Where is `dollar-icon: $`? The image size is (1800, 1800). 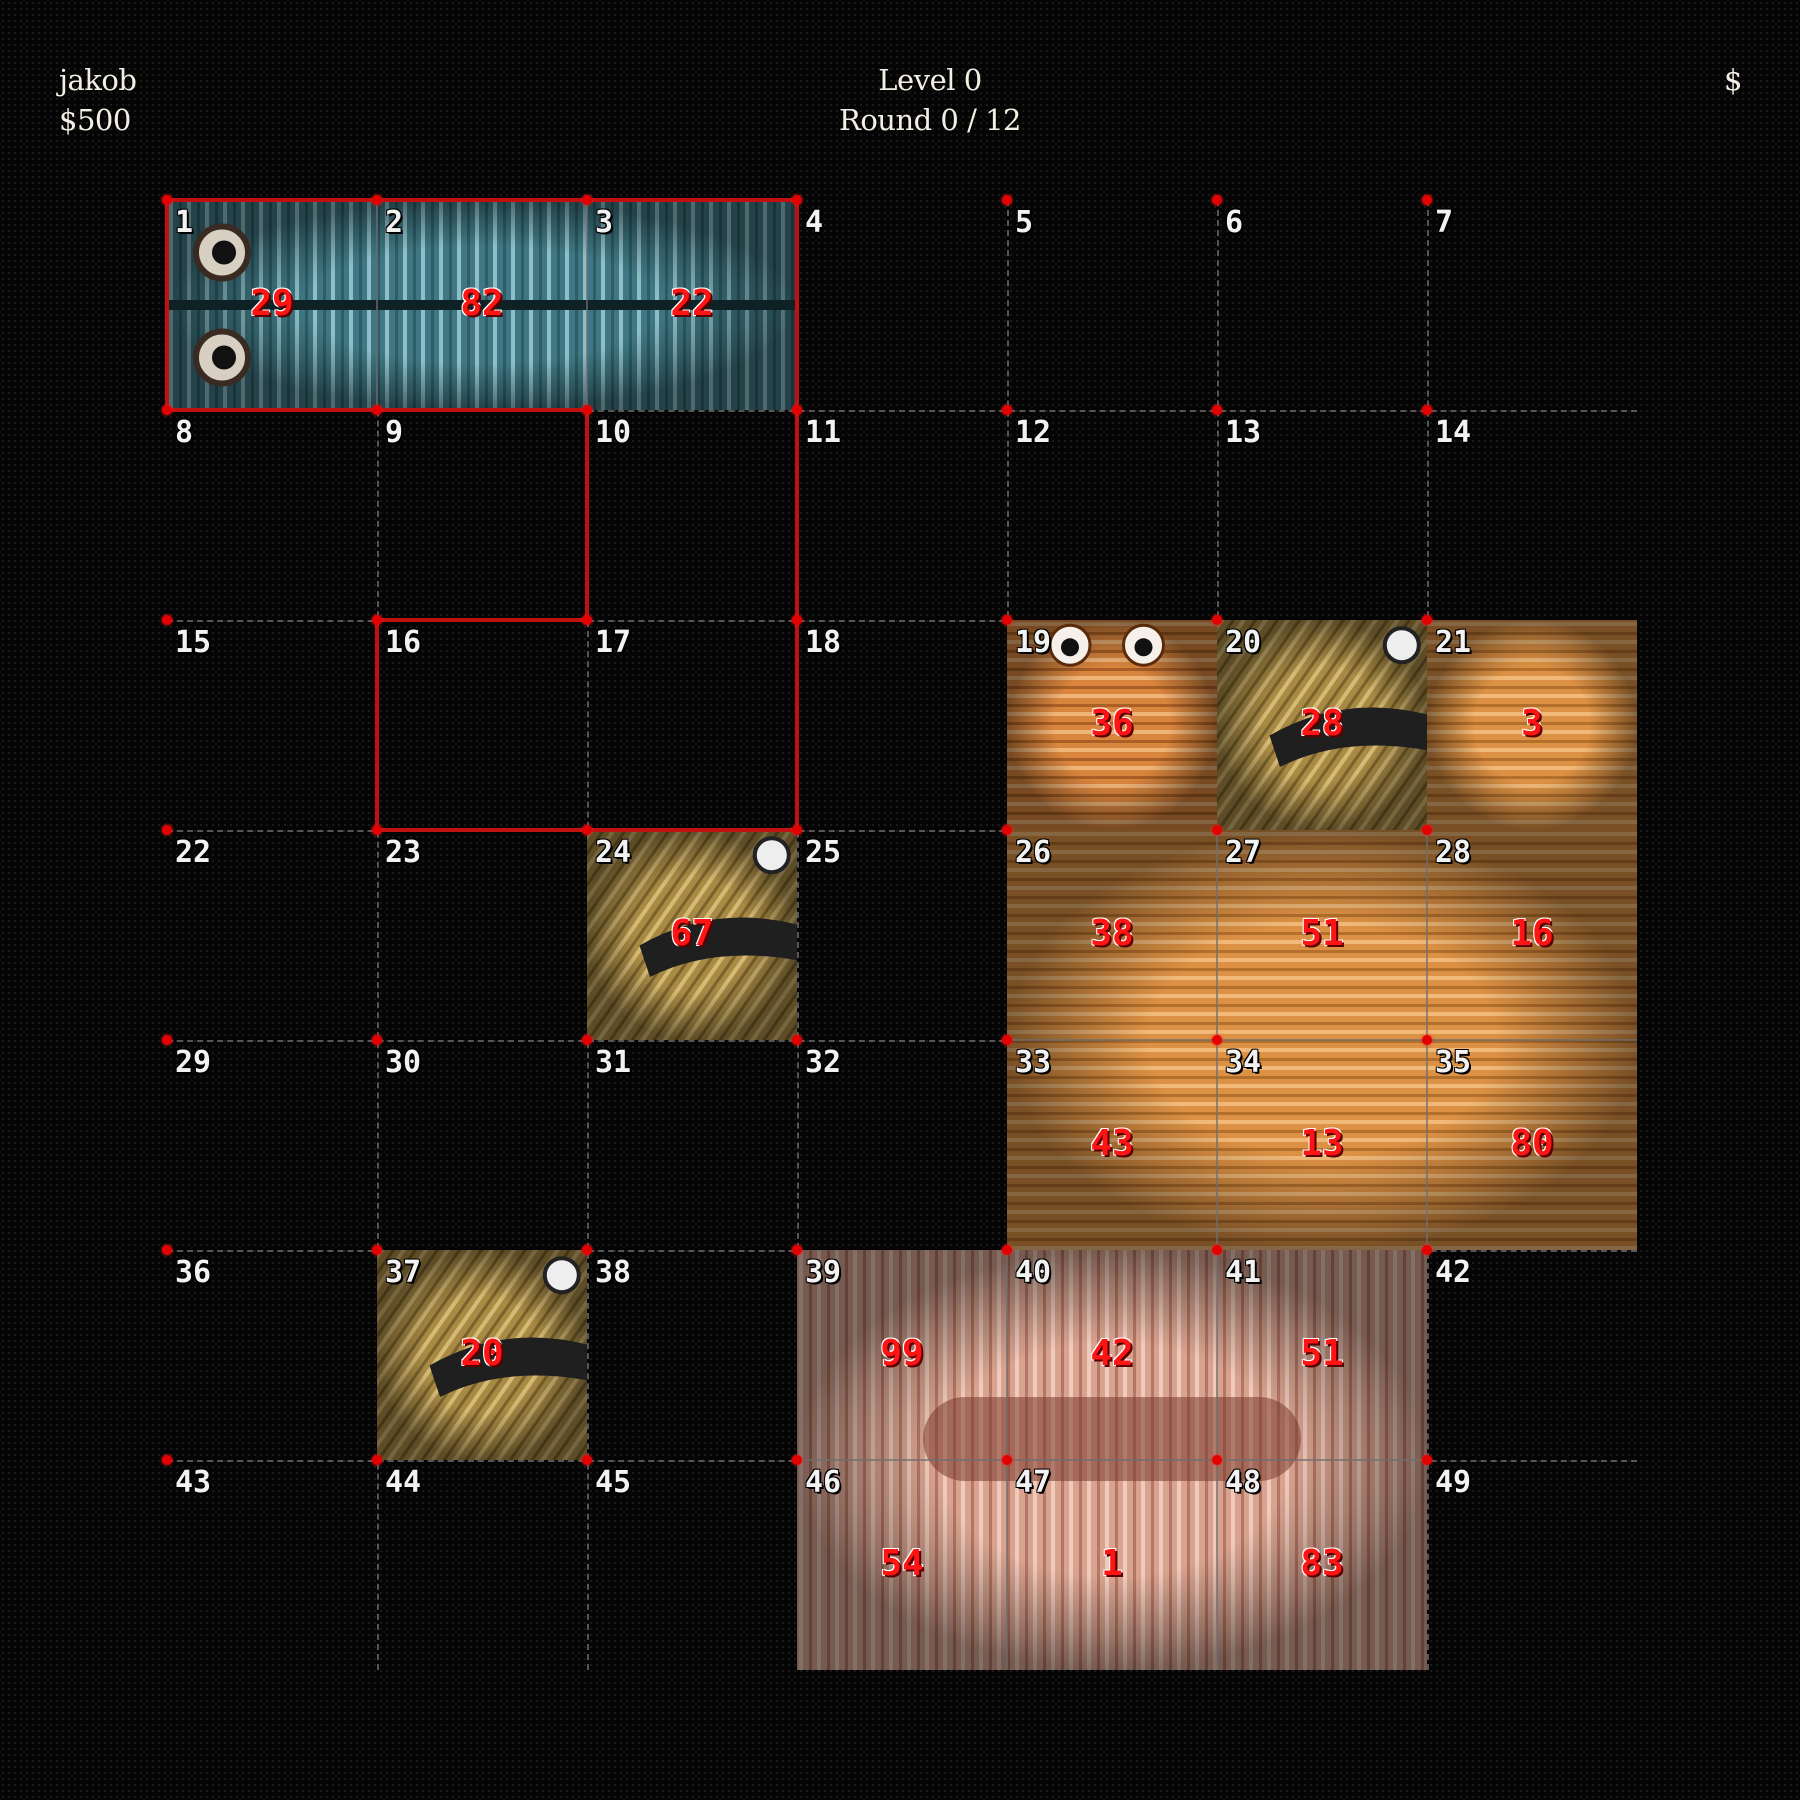 dollar-icon: $ is located at coordinates (1733, 80).